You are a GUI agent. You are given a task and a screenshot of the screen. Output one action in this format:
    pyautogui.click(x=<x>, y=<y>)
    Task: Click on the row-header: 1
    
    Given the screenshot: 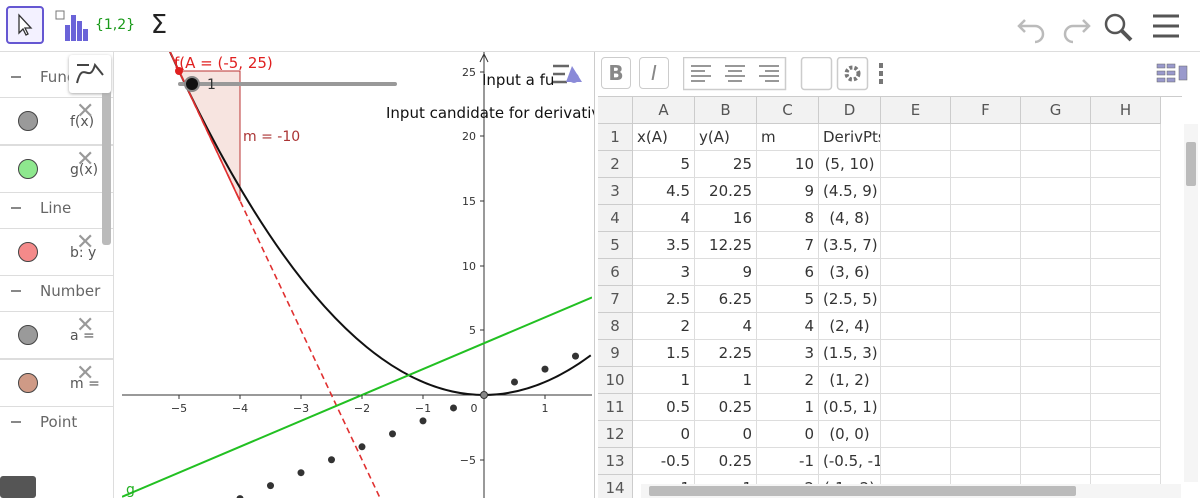 What is the action you would take?
    pyautogui.click(x=615, y=137)
    